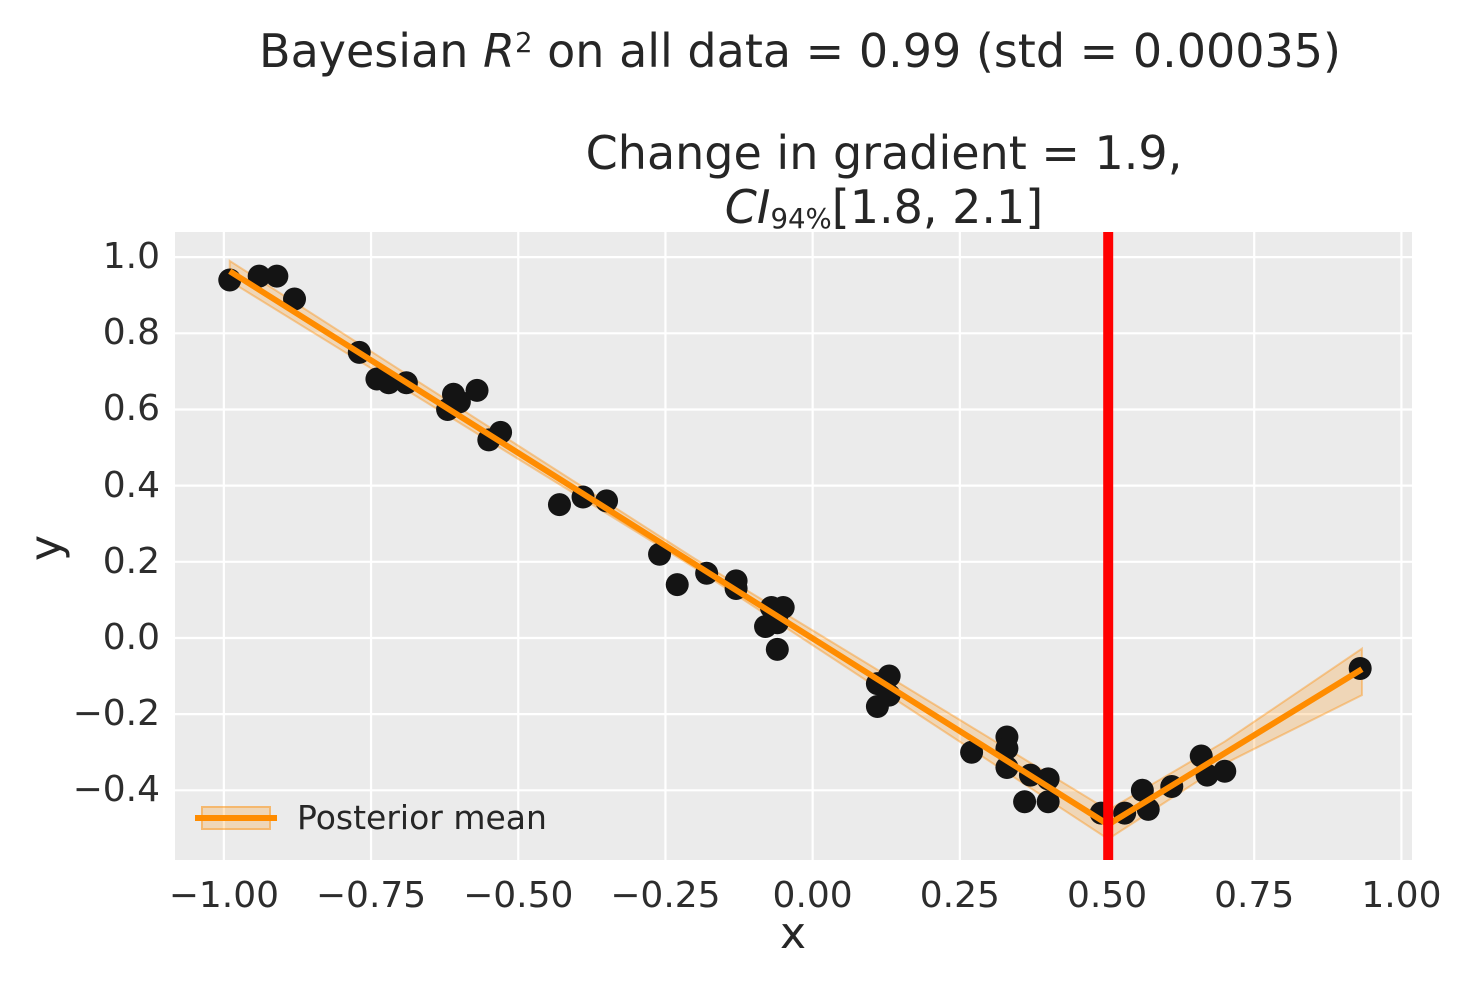 This screenshot has width=1463, height=983. What do you see at coordinates (793, 933) in the screenshot?
I see `x-axis-label: x` at bounding box center [793, 933].